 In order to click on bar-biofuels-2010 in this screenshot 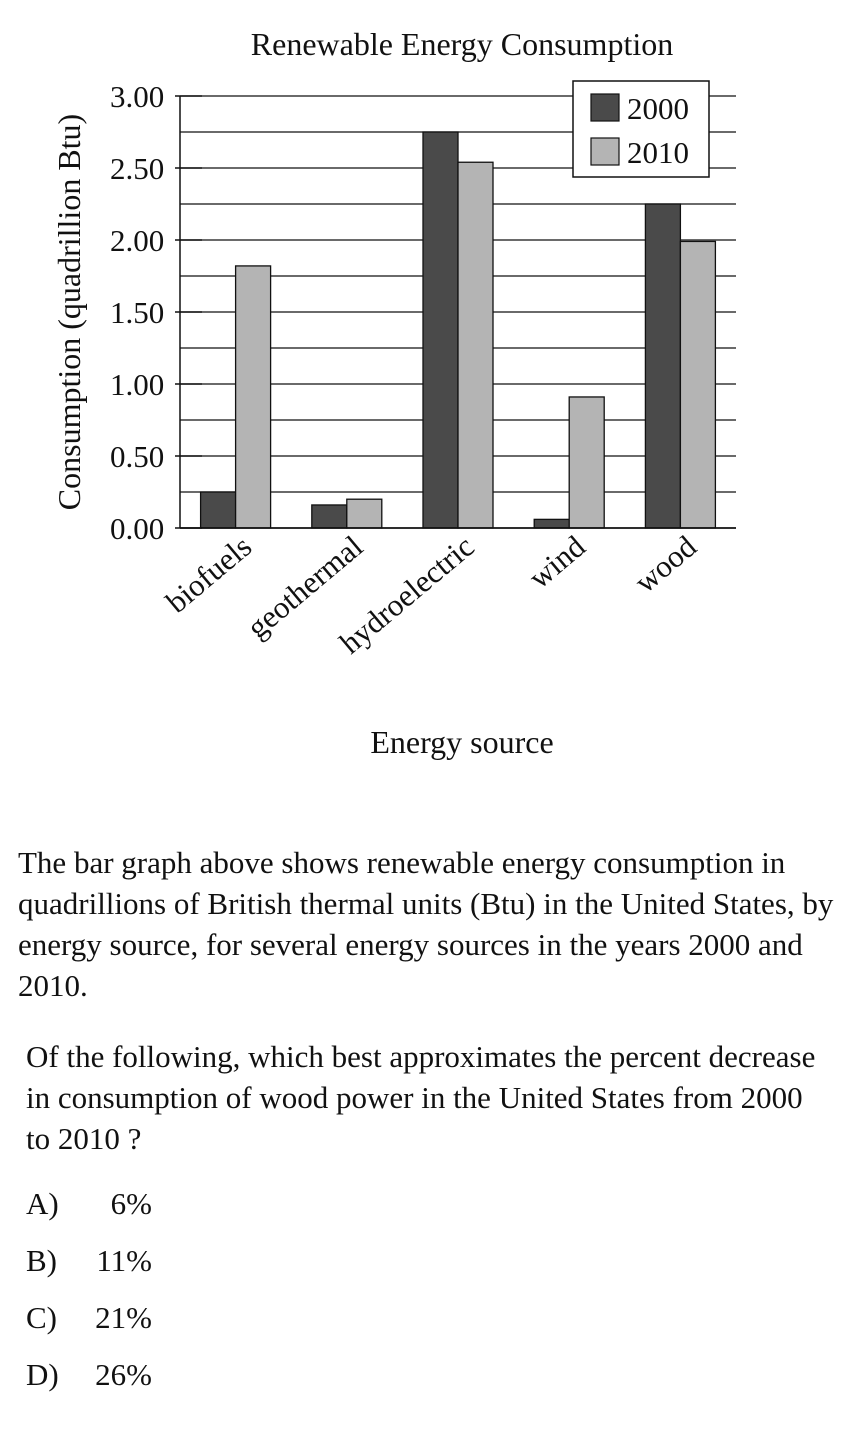, I will do `click(253, 397)`.